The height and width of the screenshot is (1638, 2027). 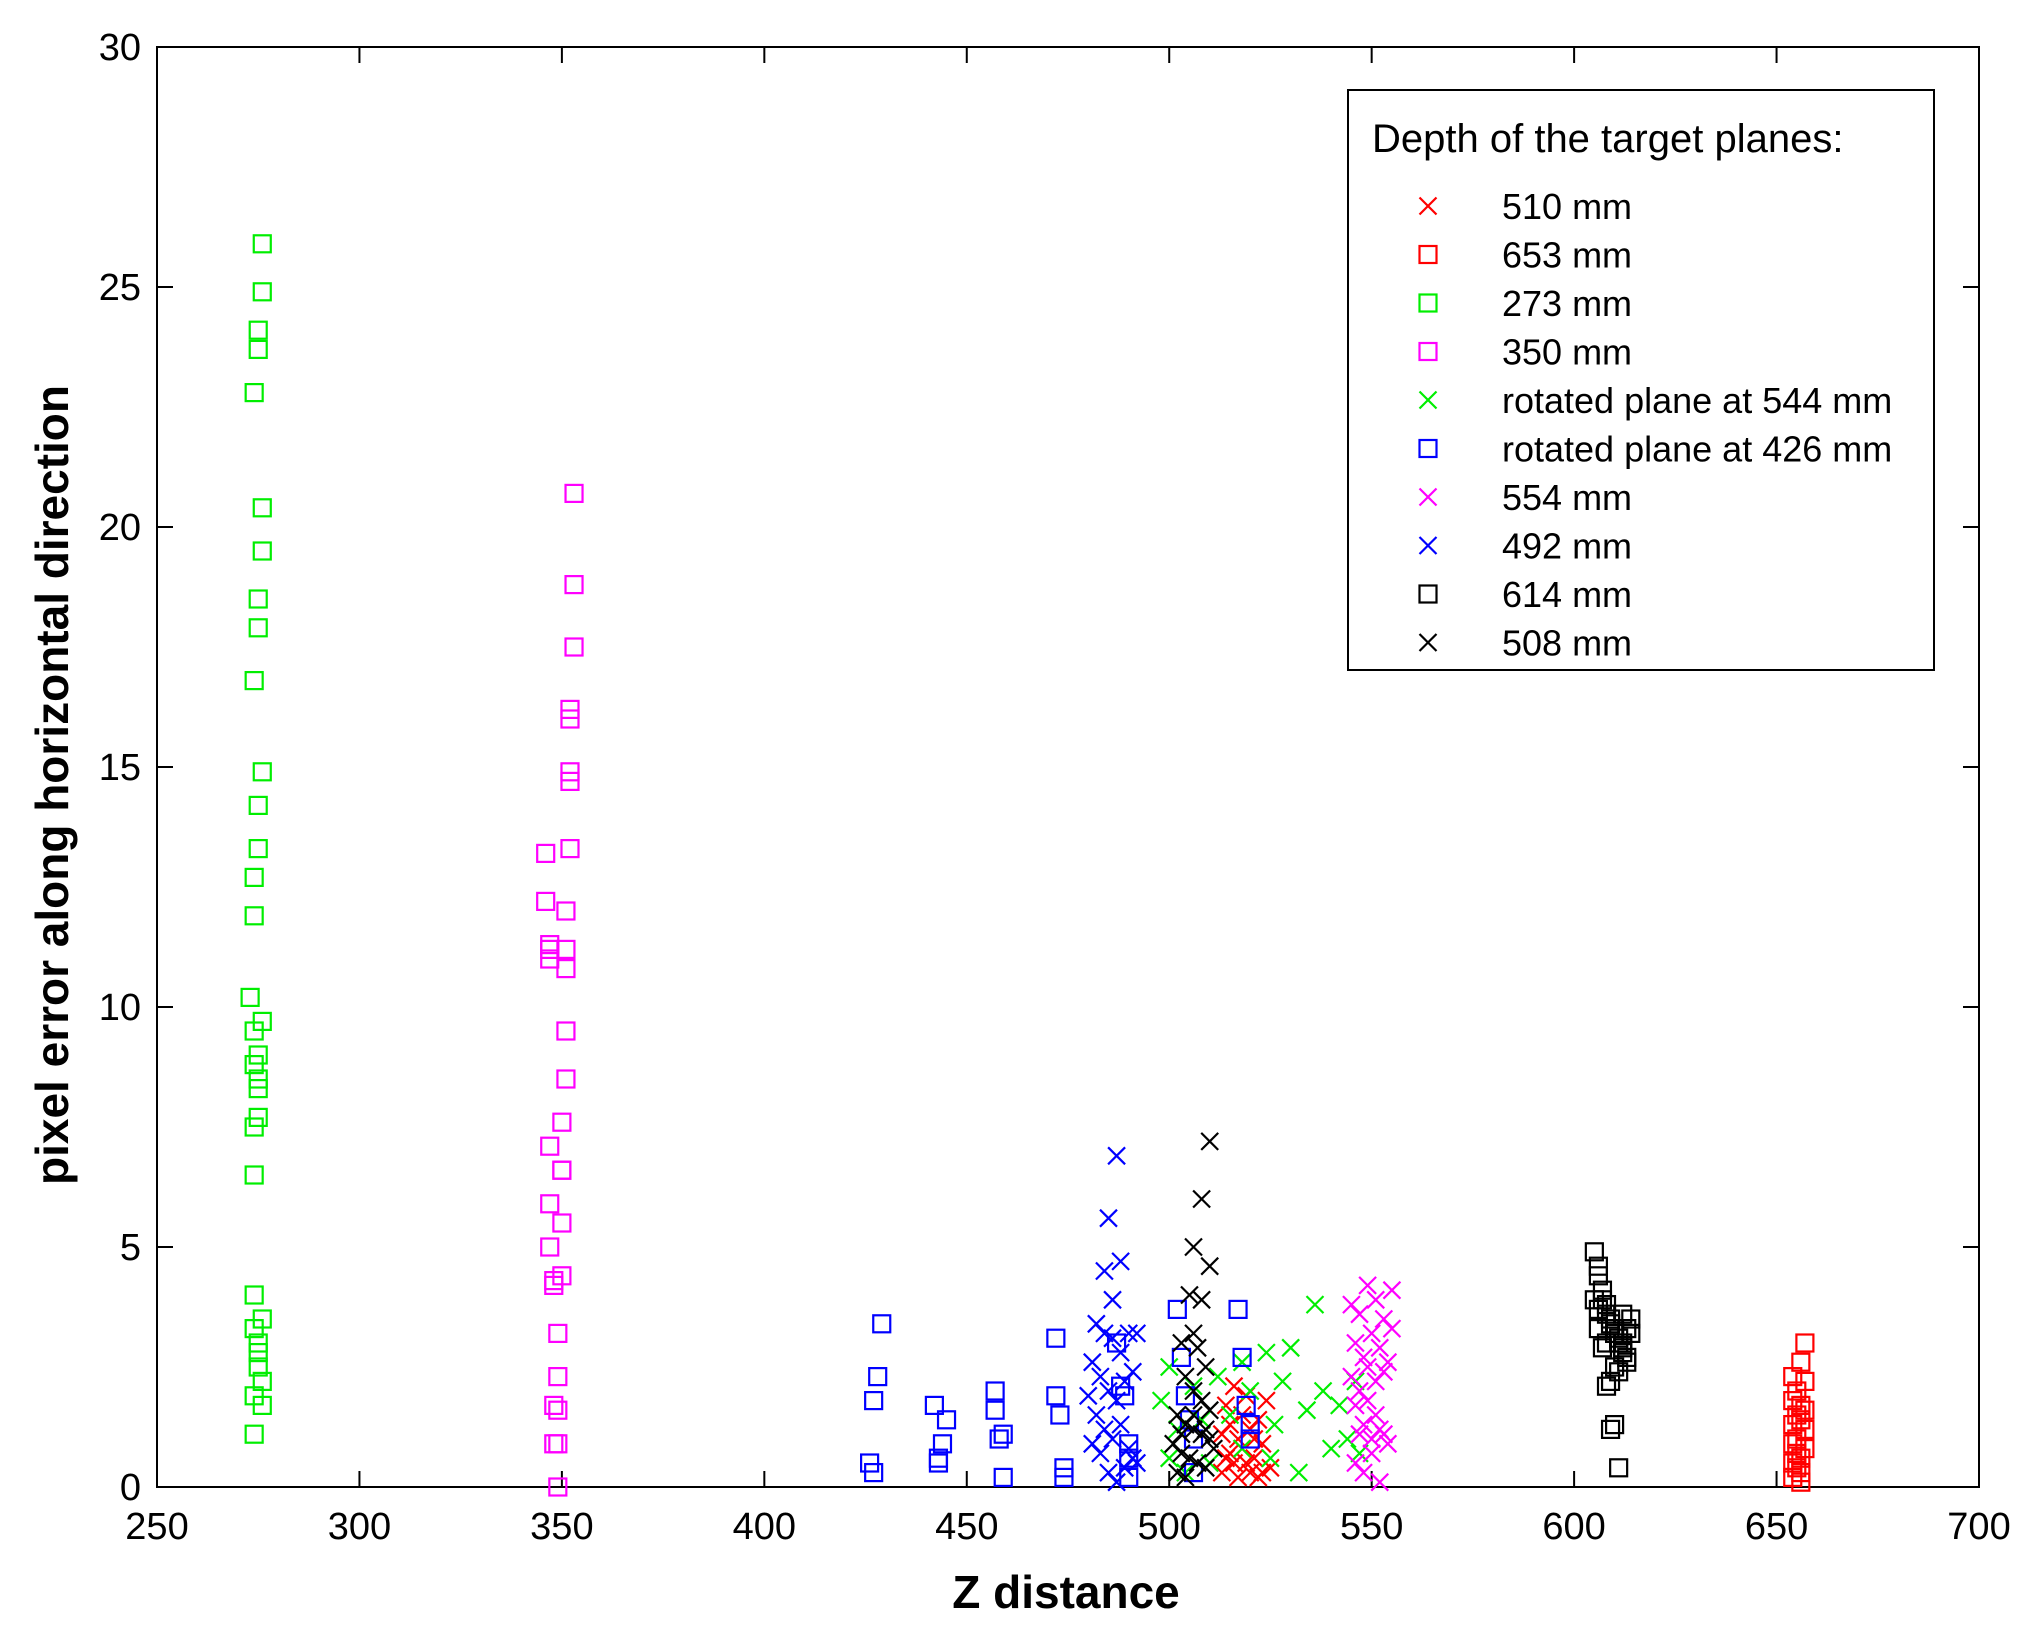 I want to click on legend-box, so click(x=1641, y=380).